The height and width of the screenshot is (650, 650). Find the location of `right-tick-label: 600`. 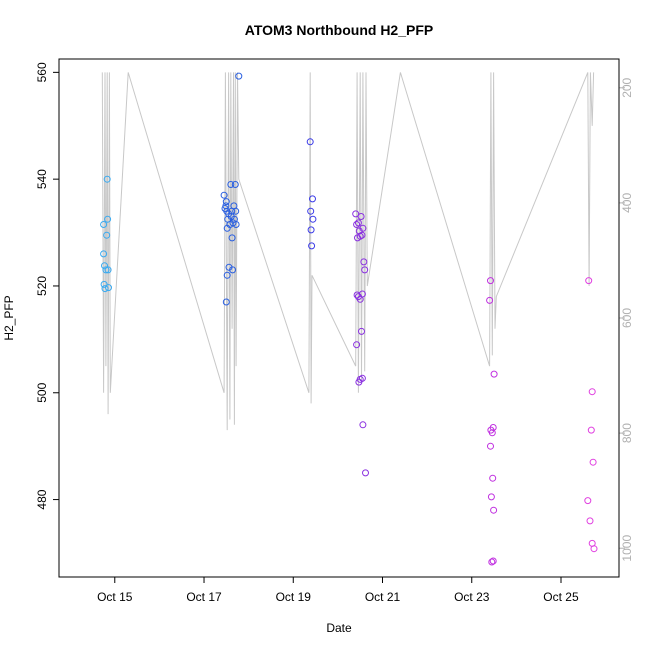

right-tick-label: 600 is located at coordinates (627, 318).